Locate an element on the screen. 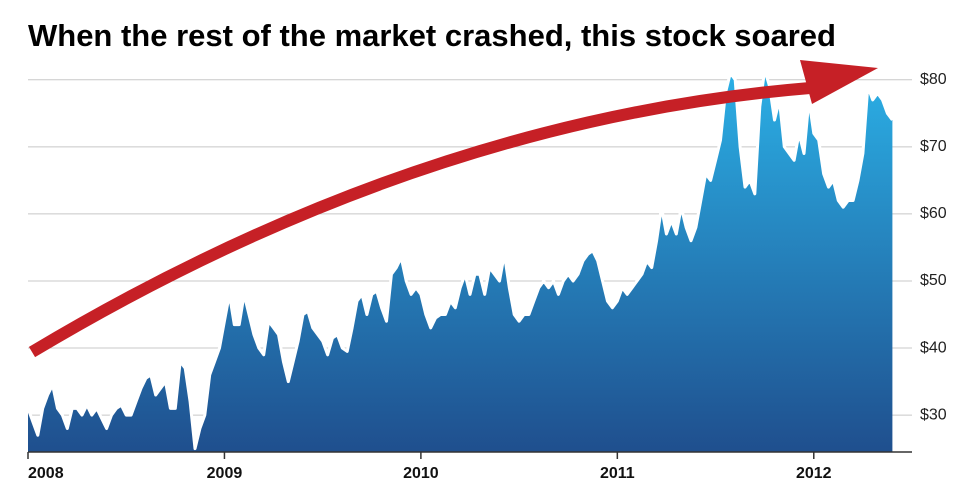  x-tick-label: 2009 is located at coordinates (225, 473).